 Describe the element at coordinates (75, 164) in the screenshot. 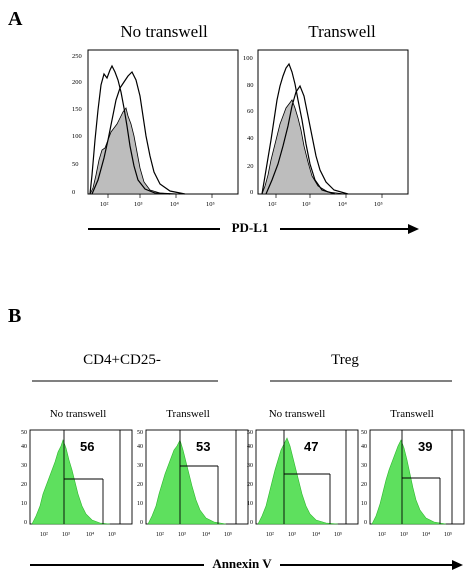

I see `ytick-50: 50` at that location.